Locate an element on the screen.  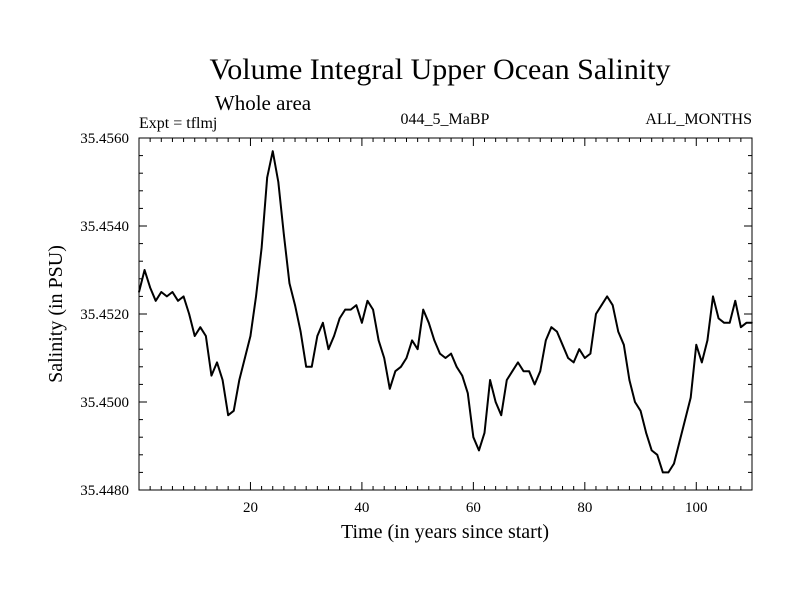
y-axis-label: Salinity (in PSU) is located at coordinates (56, 314).